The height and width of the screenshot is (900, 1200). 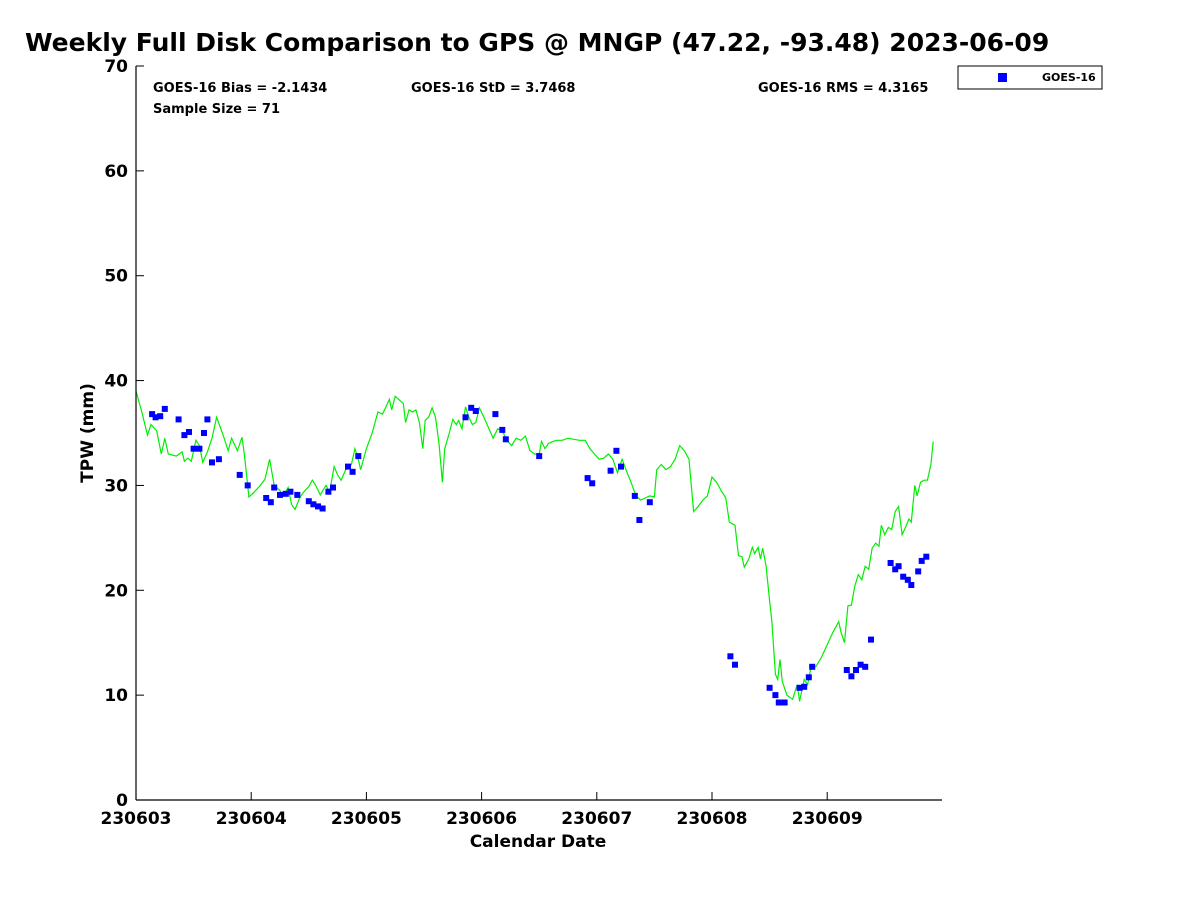 What do you see at coordinates (122, 801) in the screenshot?
I see `y-tick-label: 0` at bounding box center [122, 801].